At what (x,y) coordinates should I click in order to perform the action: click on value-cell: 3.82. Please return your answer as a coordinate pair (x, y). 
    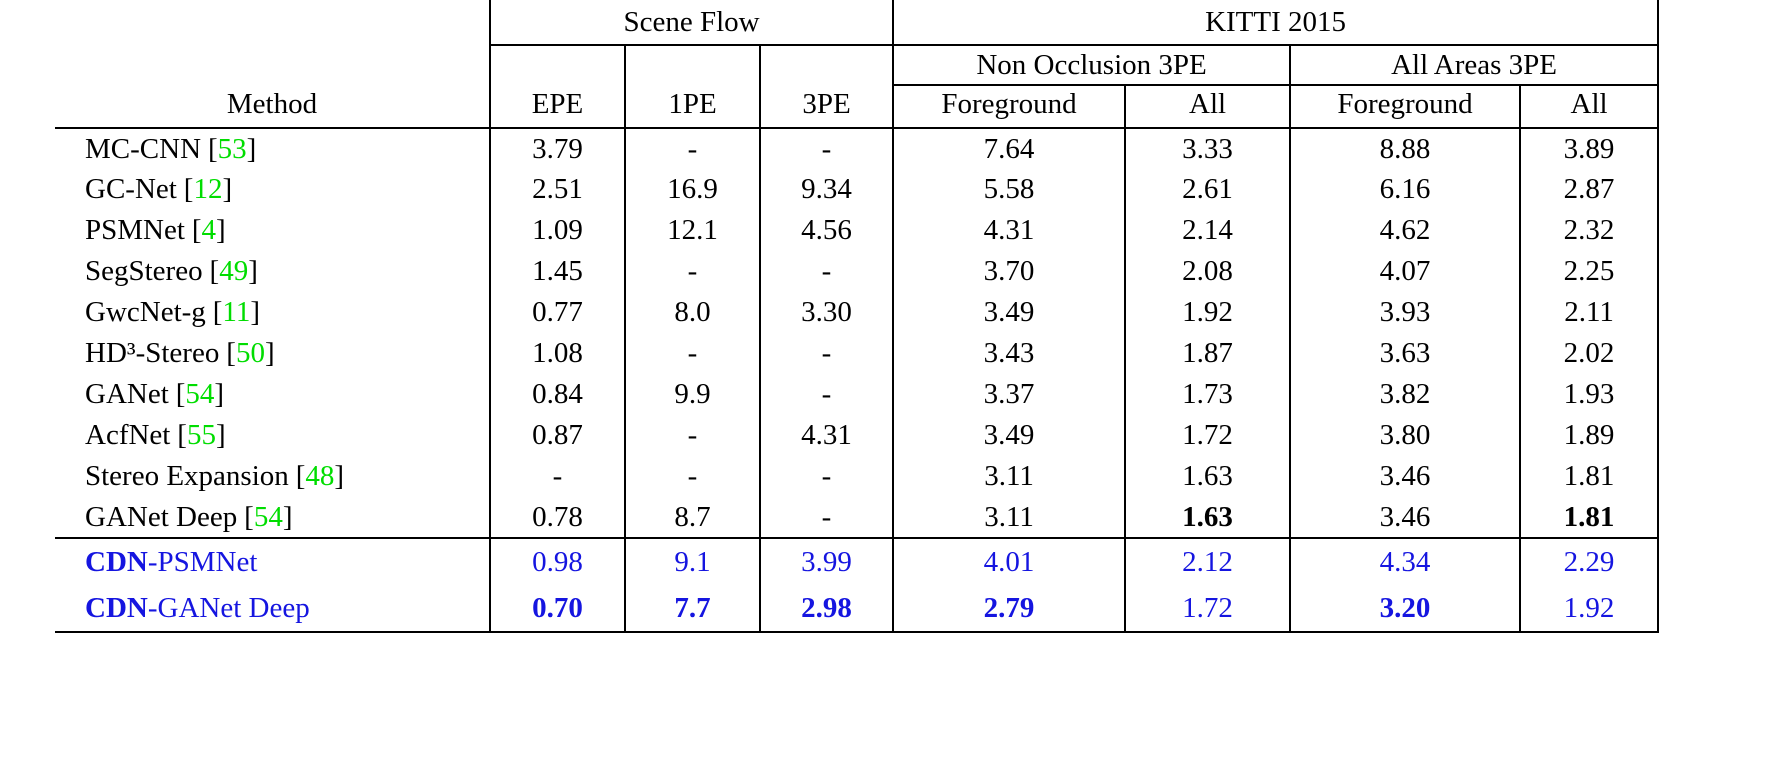
    Looking at the image, I should click on (1406, 394).